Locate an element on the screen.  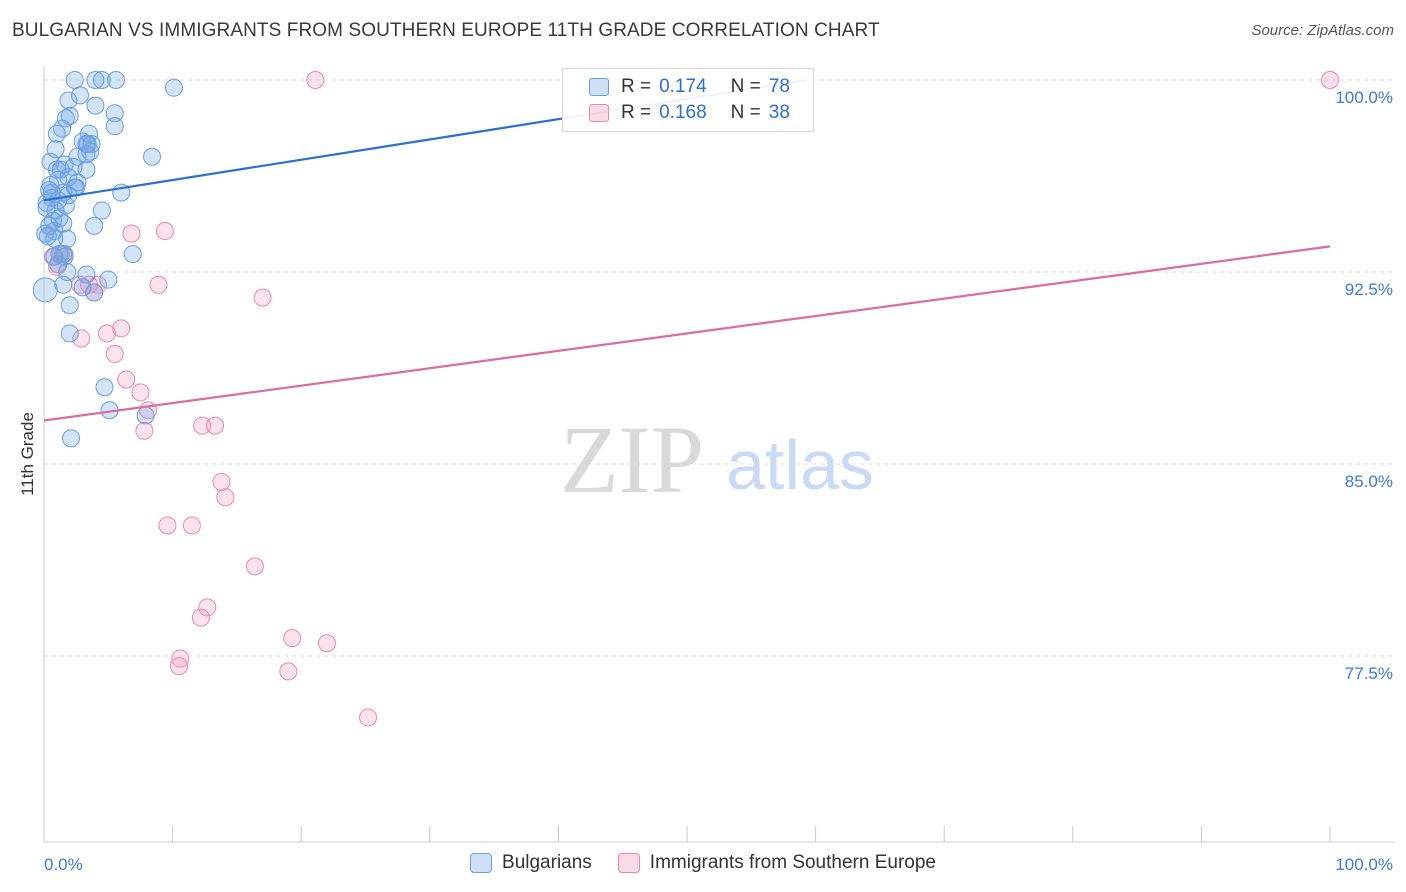
legend-row-bulgarians: R = 0.174 N = 78 is located at coordinates (689, 87).